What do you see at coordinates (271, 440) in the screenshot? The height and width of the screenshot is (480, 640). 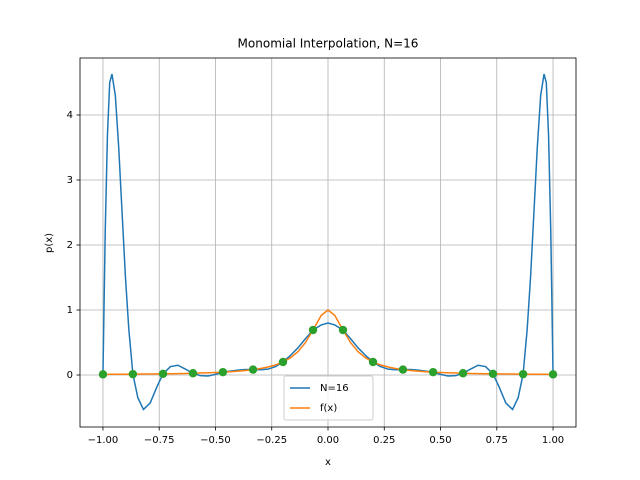 I see `x-tick-label: −0.25` at bounding box center [271, 440].